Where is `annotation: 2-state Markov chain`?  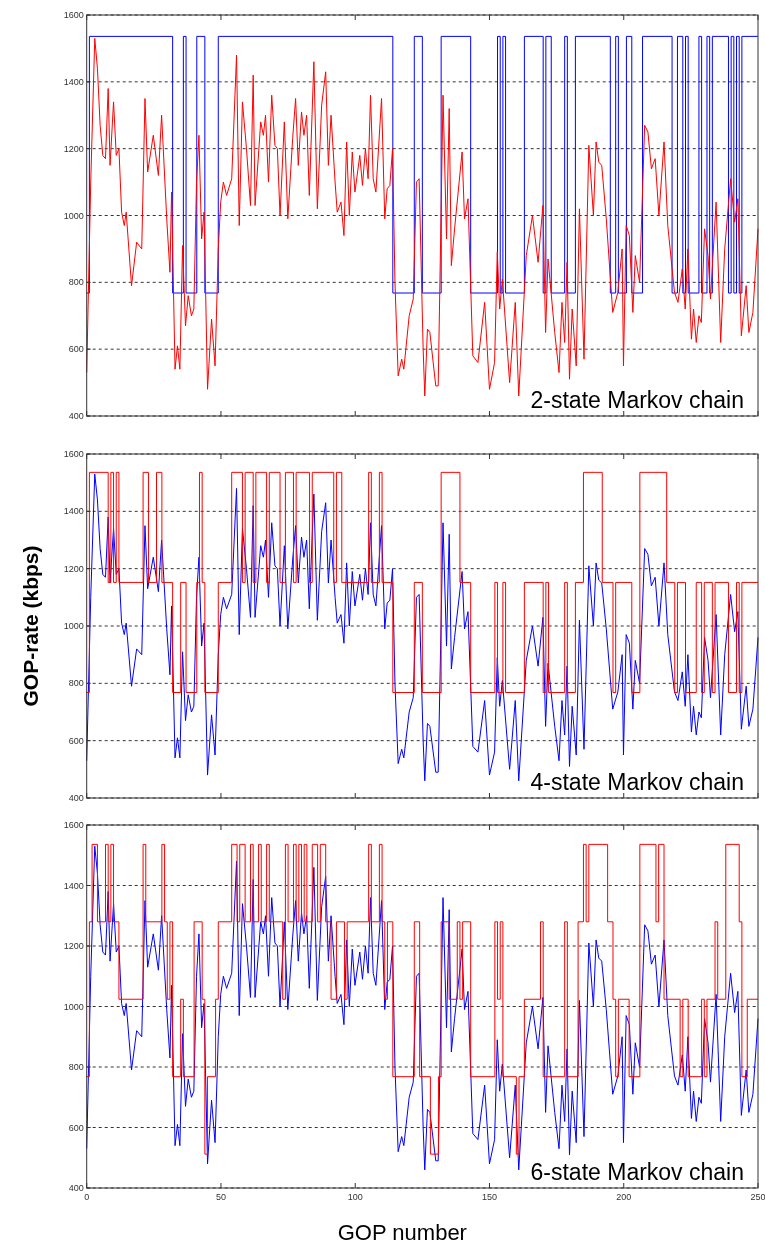 annotation: 2-state Markov chain is located at coordinates (637, 400).